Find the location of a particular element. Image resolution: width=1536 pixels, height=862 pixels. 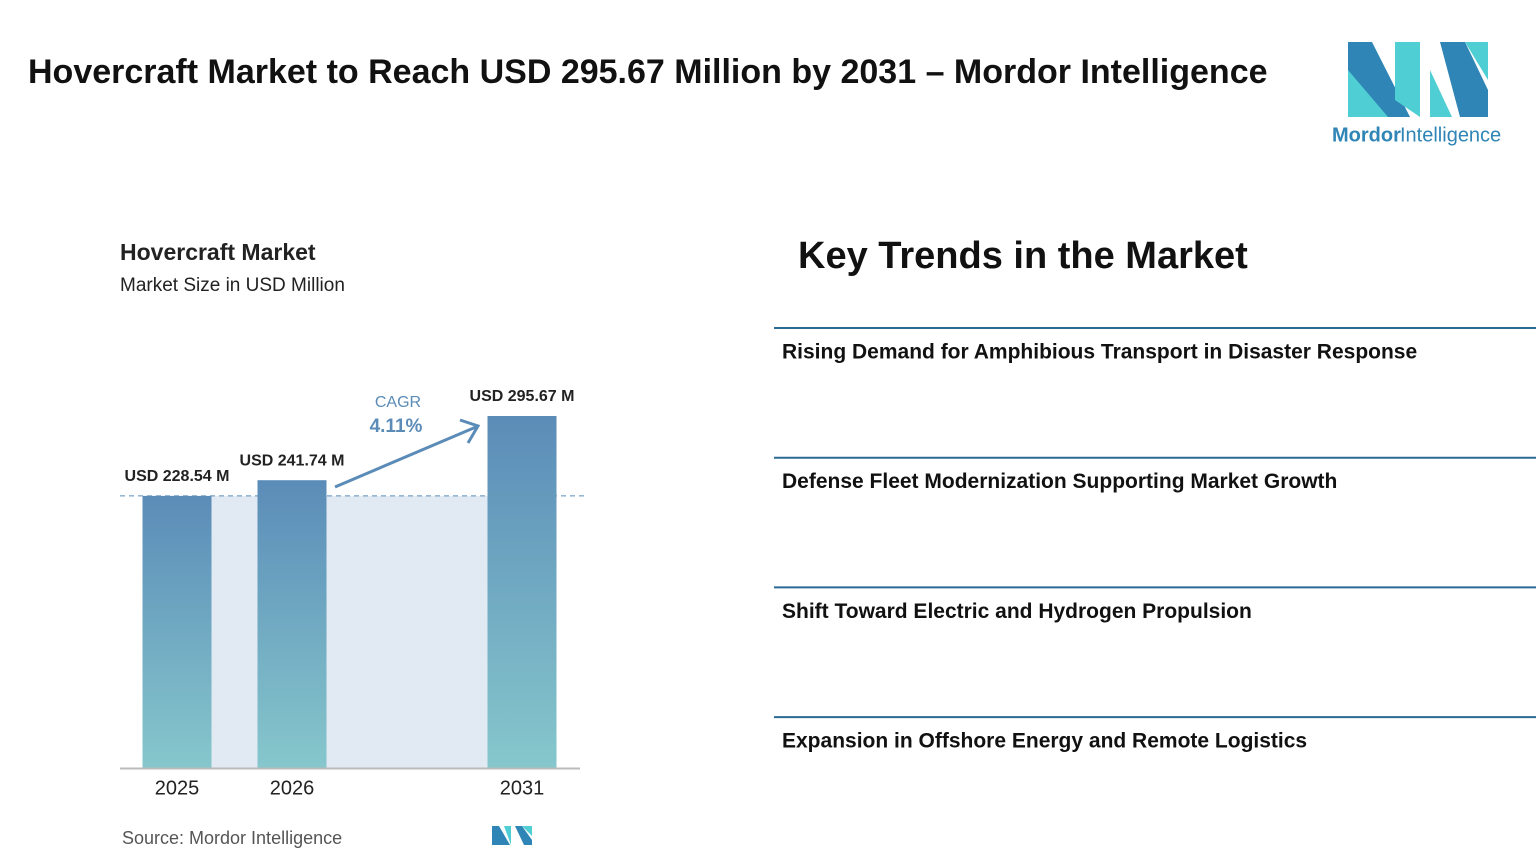

trends-title: Key Trends in the Market is located at coordinates (1023, 256).